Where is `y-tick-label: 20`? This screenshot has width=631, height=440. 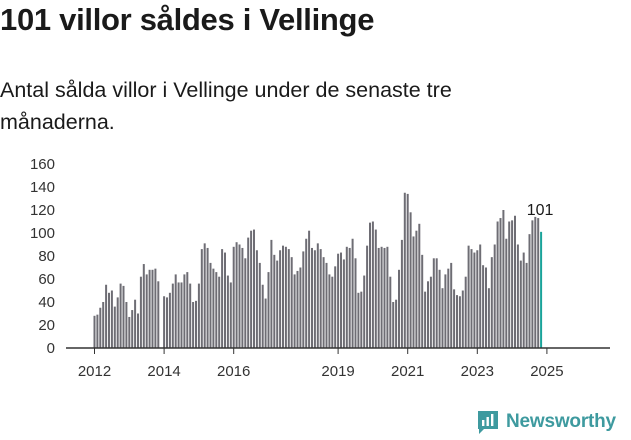
y-tick-label: 20 is located at coordinates (46, 325).